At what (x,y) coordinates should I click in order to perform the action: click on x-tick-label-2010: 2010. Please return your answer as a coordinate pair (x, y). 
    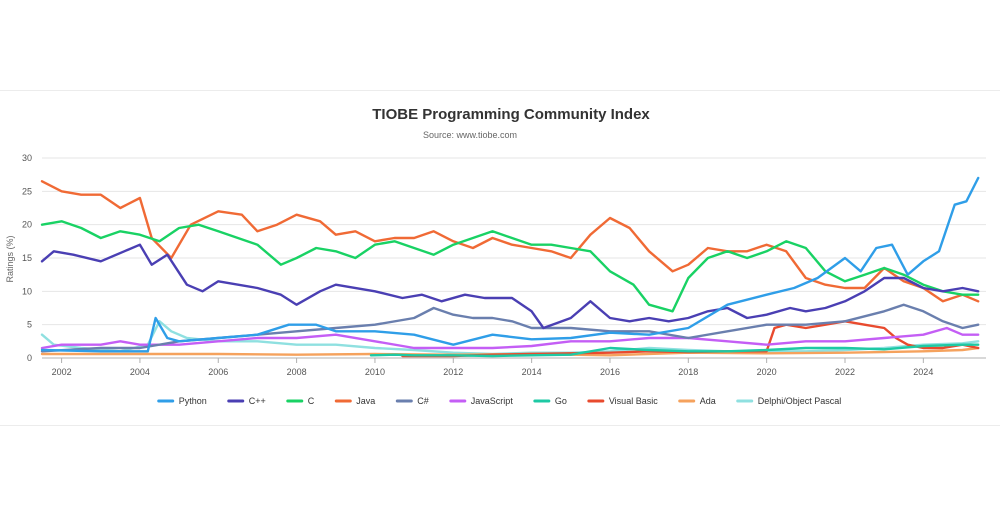
    Looking at the image, I should click on (375, 372).